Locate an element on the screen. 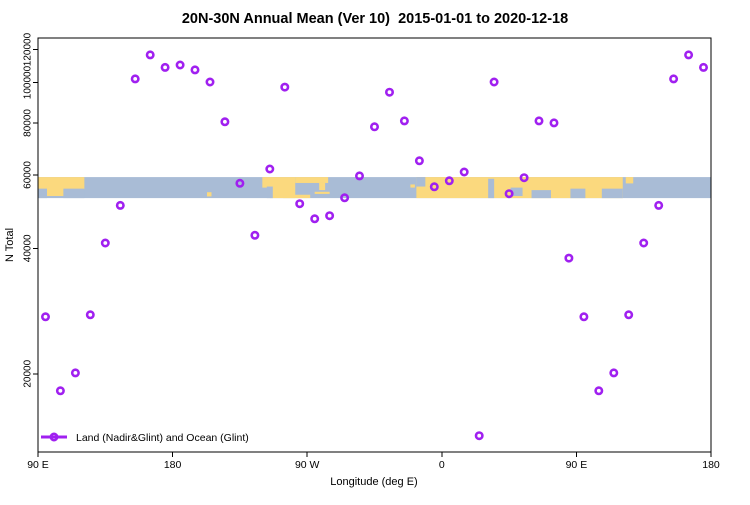  y-tick-label: 100000 is located at coordinates (28, 82).